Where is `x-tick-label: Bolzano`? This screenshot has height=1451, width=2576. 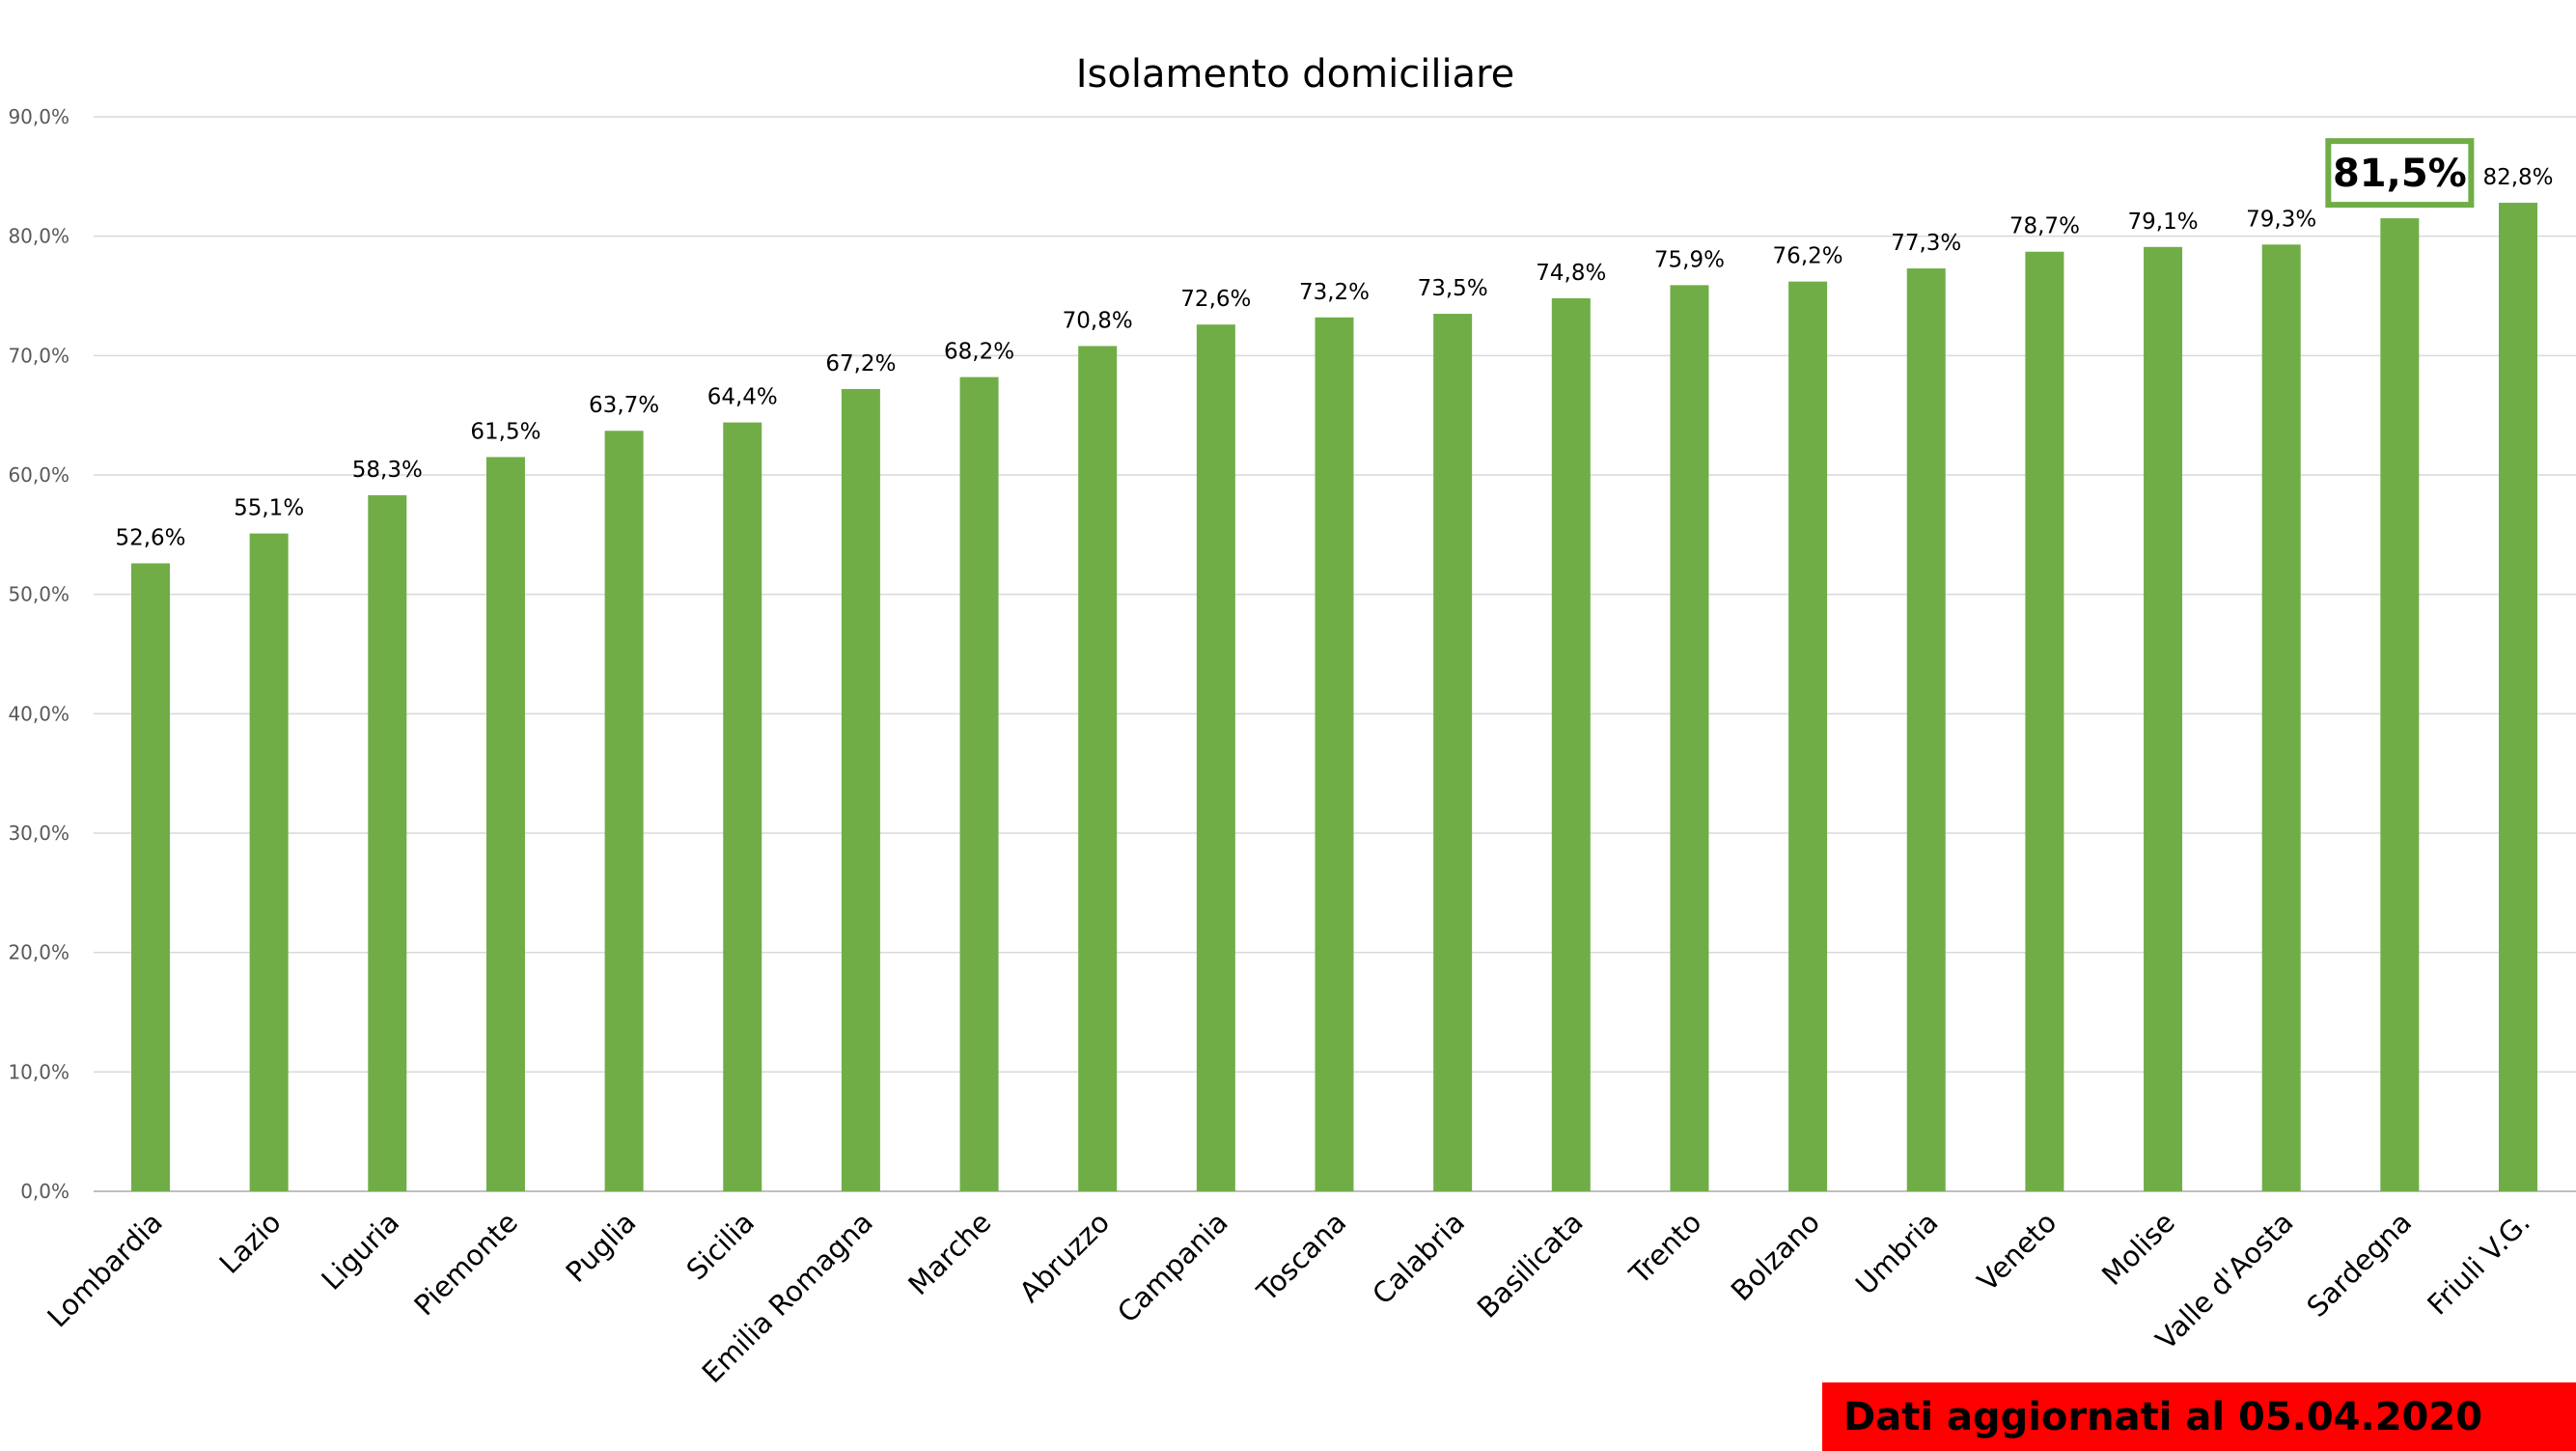 x-tick-label: Bolzano is located at coordinates (1775, 1257).